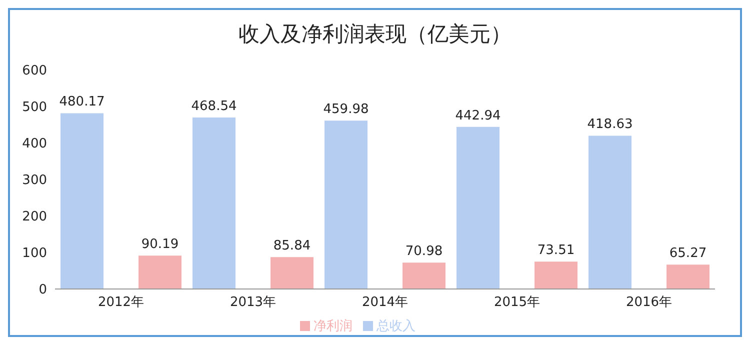  Describe the element at coordinates (292, 246) in the screenshot. I see `data-label: 85.84` at that location.